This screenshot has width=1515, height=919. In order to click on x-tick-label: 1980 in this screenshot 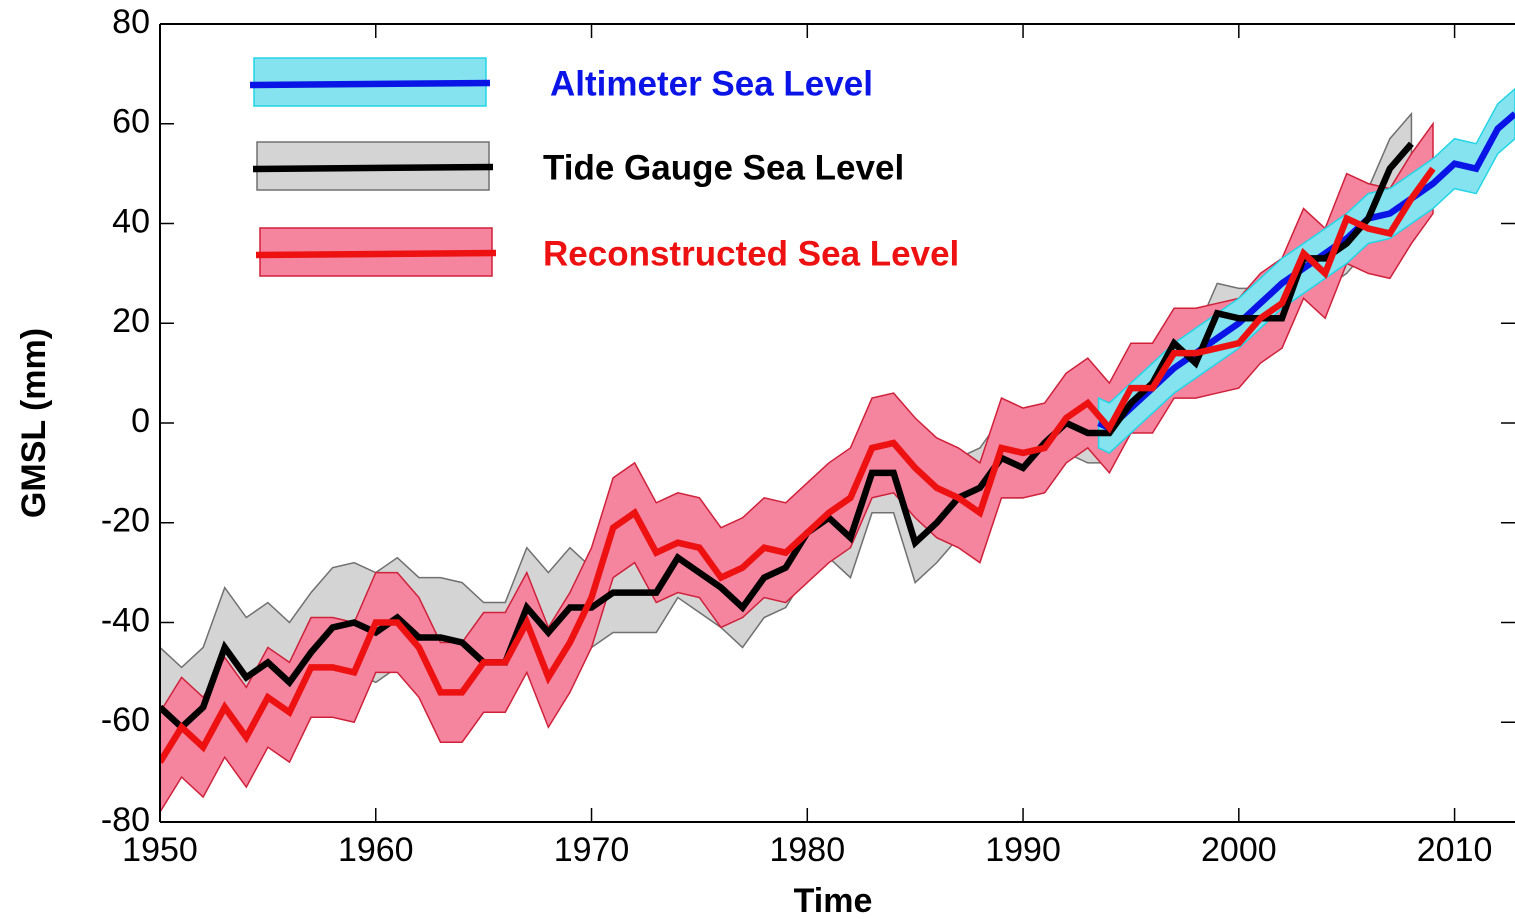, I will do `click(807, 850)`.